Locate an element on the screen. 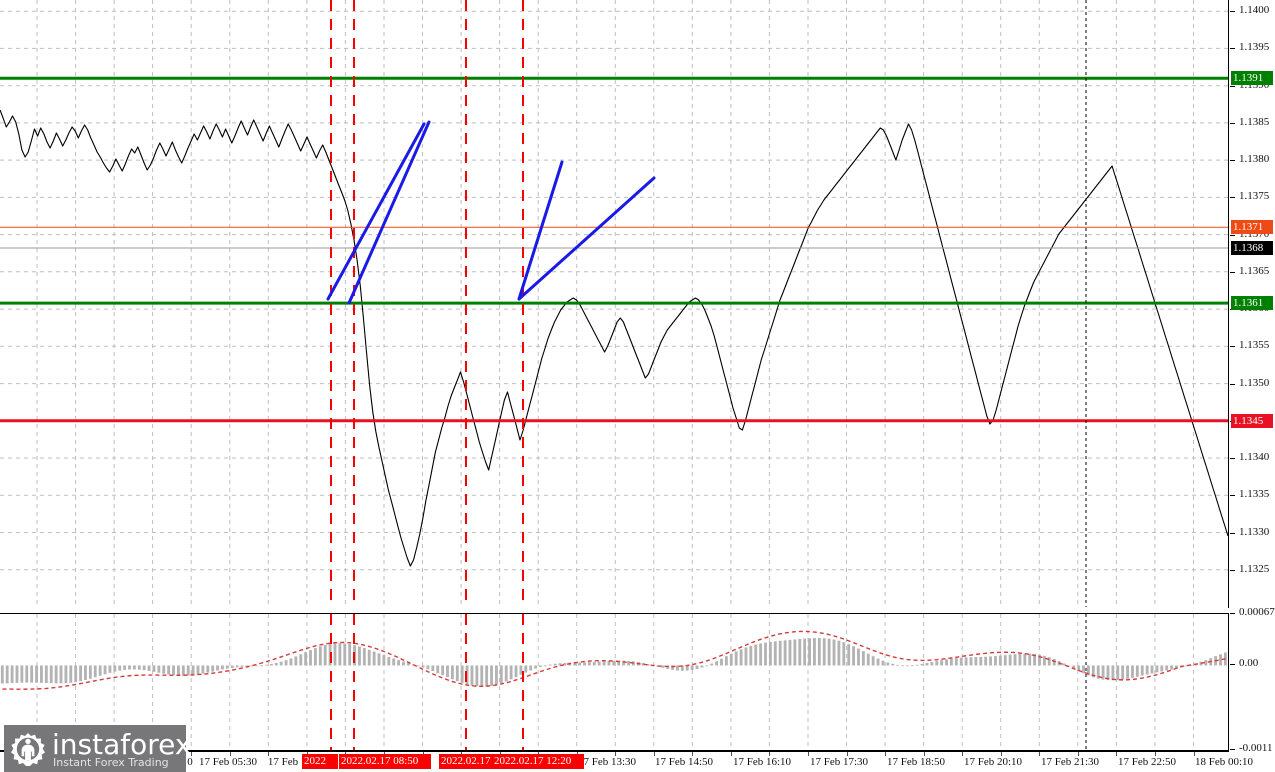 The width and height of the screenshot is (1275, 772). macd-signal-line is located at coordinates (614, 660).